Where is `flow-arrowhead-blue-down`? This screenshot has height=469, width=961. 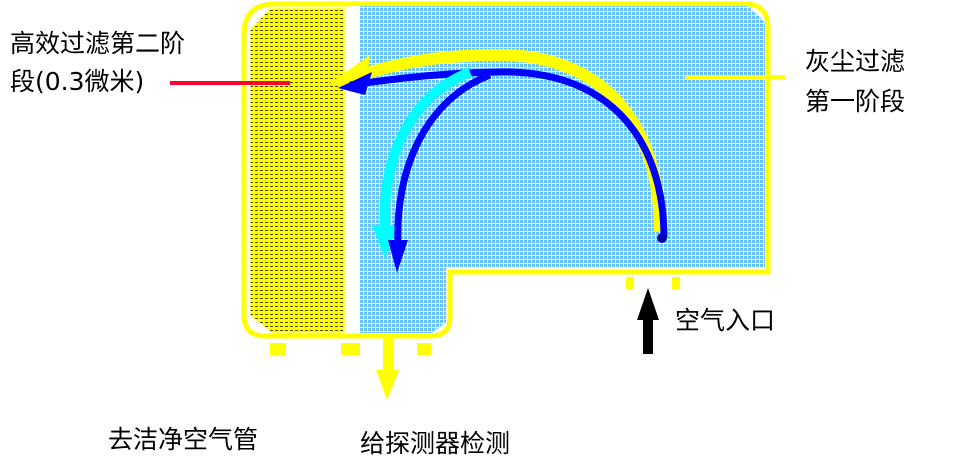 flow-arrowhead-blue-down is located at coordinates (398, 256).